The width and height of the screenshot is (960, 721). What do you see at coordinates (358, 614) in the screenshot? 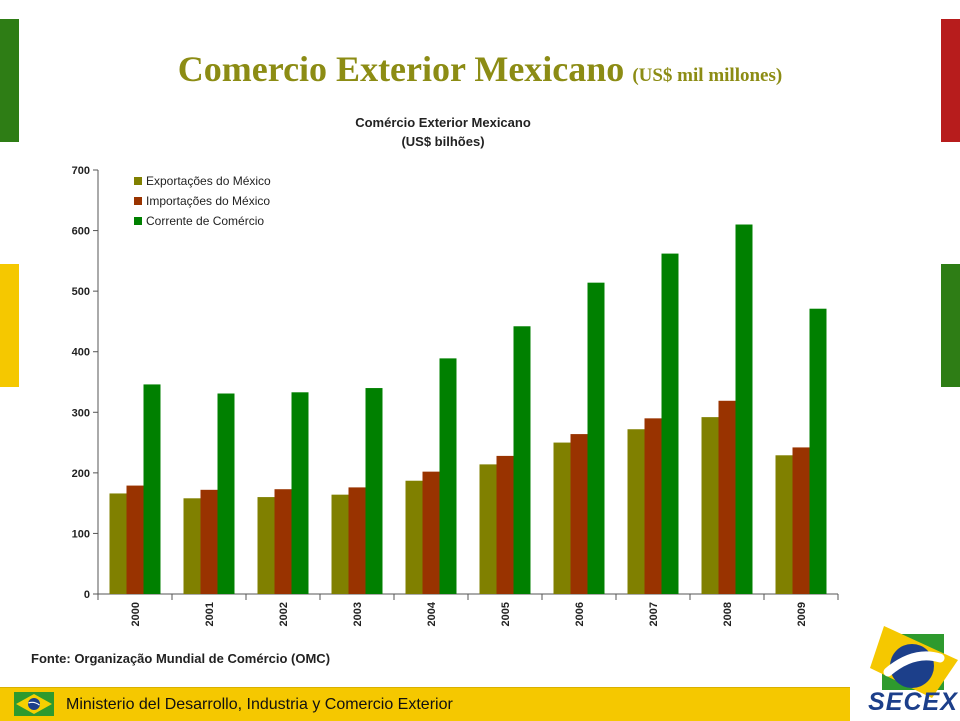
I see `x-tick-label: 2003` at bounding box center [358, 614].